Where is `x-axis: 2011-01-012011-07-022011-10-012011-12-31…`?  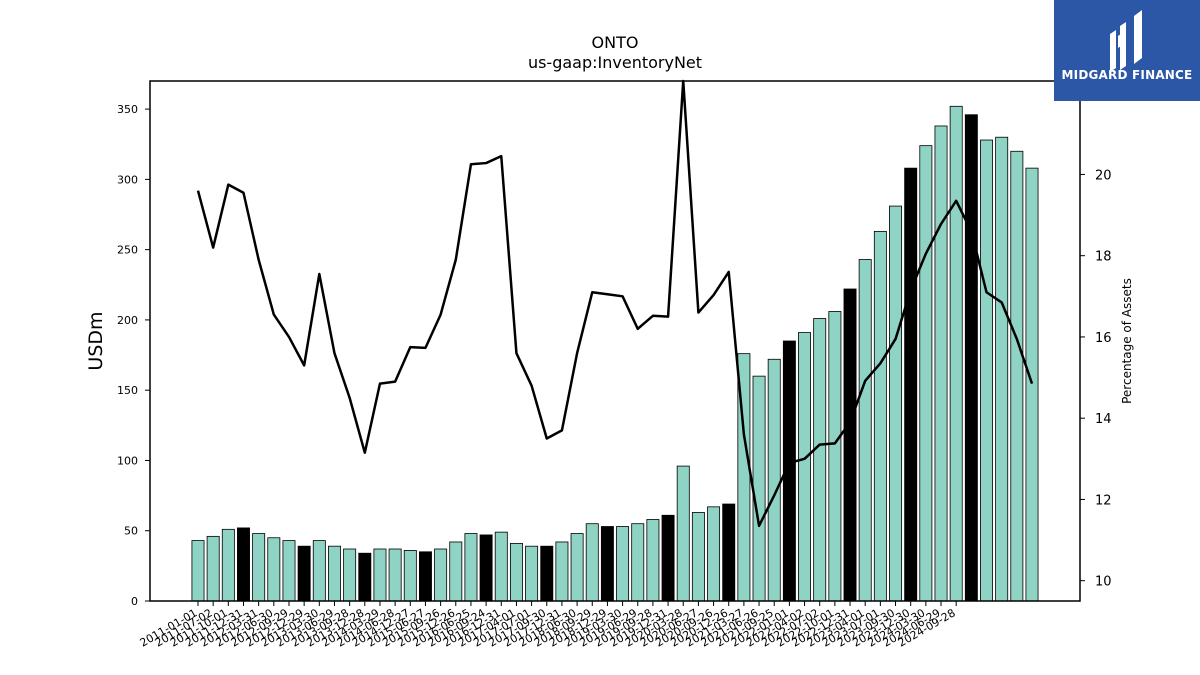
x-axis: 2011-01-012011-07-022011-10-012011-12-31… is located at coordinates (548, 625).